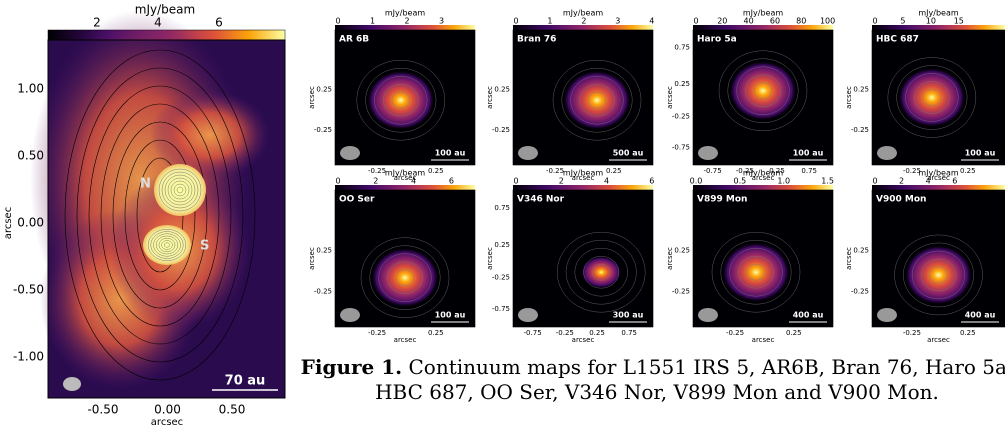 This screenshot has width=1005, height=430. What do you see at coordinates (219, 23) in the screenshot?
I see `colorbar-tick: 6` at bounding box center [219, 23].